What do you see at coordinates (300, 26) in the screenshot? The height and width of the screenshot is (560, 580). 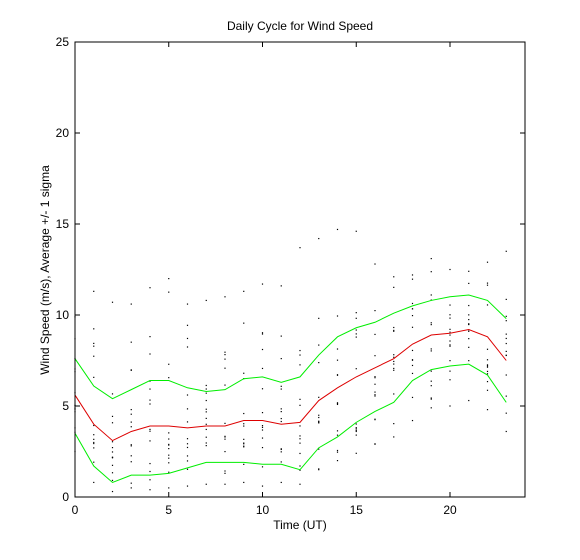 I see `chart-title: Daily Cycle for Wind Speed` at bounding box center [300, 26].